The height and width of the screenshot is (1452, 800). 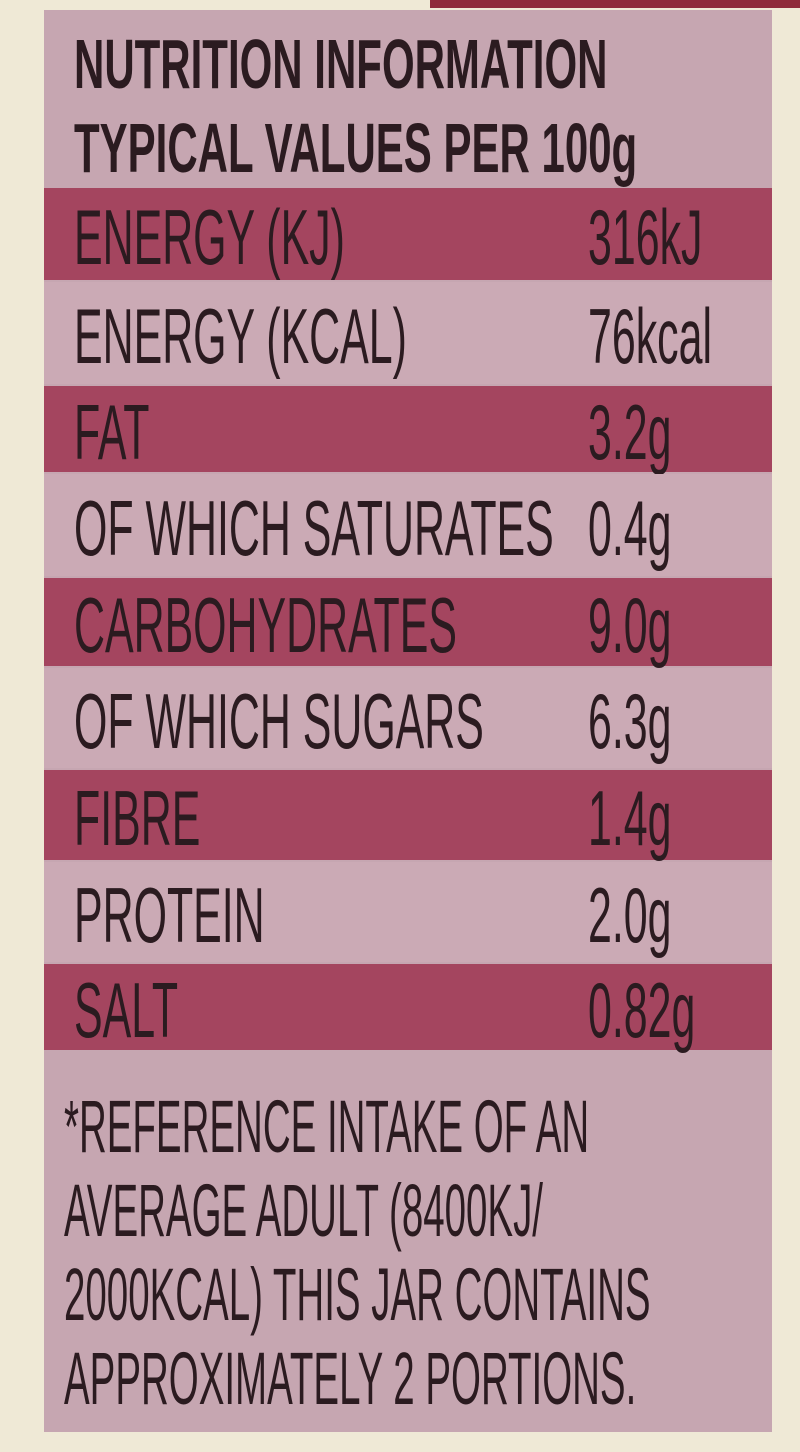 What do you see at coordinates (279, 722) in the screenshot?
I see `nutrient-name: OF WHICH SUGARS` at bounding box center [279, 722].